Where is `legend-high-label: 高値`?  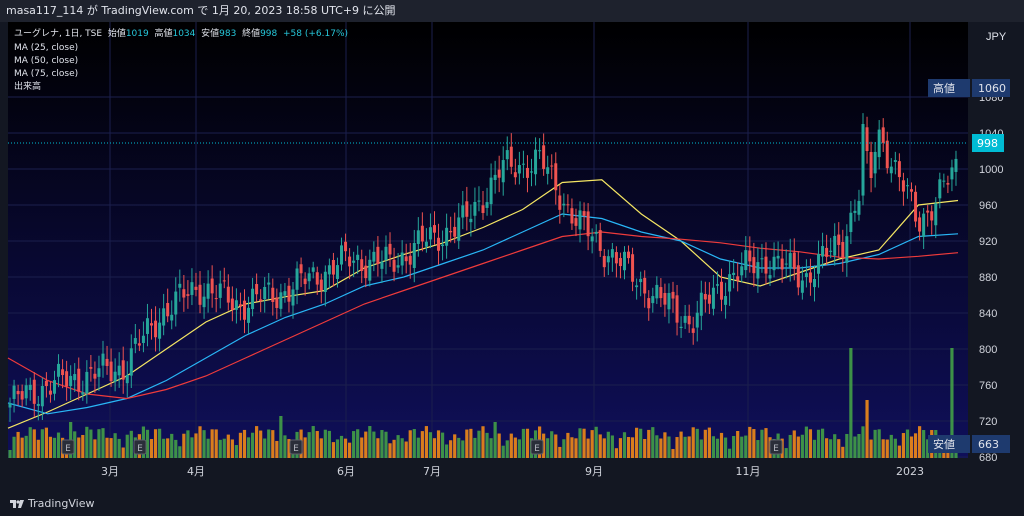
legend-high-label: 高値 is located at coordinates (163, 34).